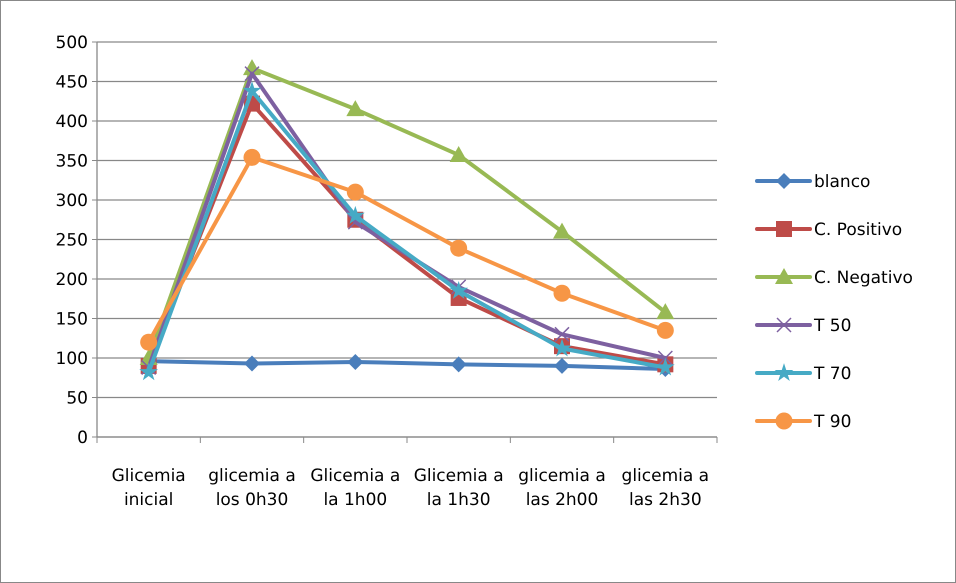 This screenshot has width=956, height=583. Describe the element at coordinates (832, 326) in the screenshot. I see `legend-label: T 50` at that location.